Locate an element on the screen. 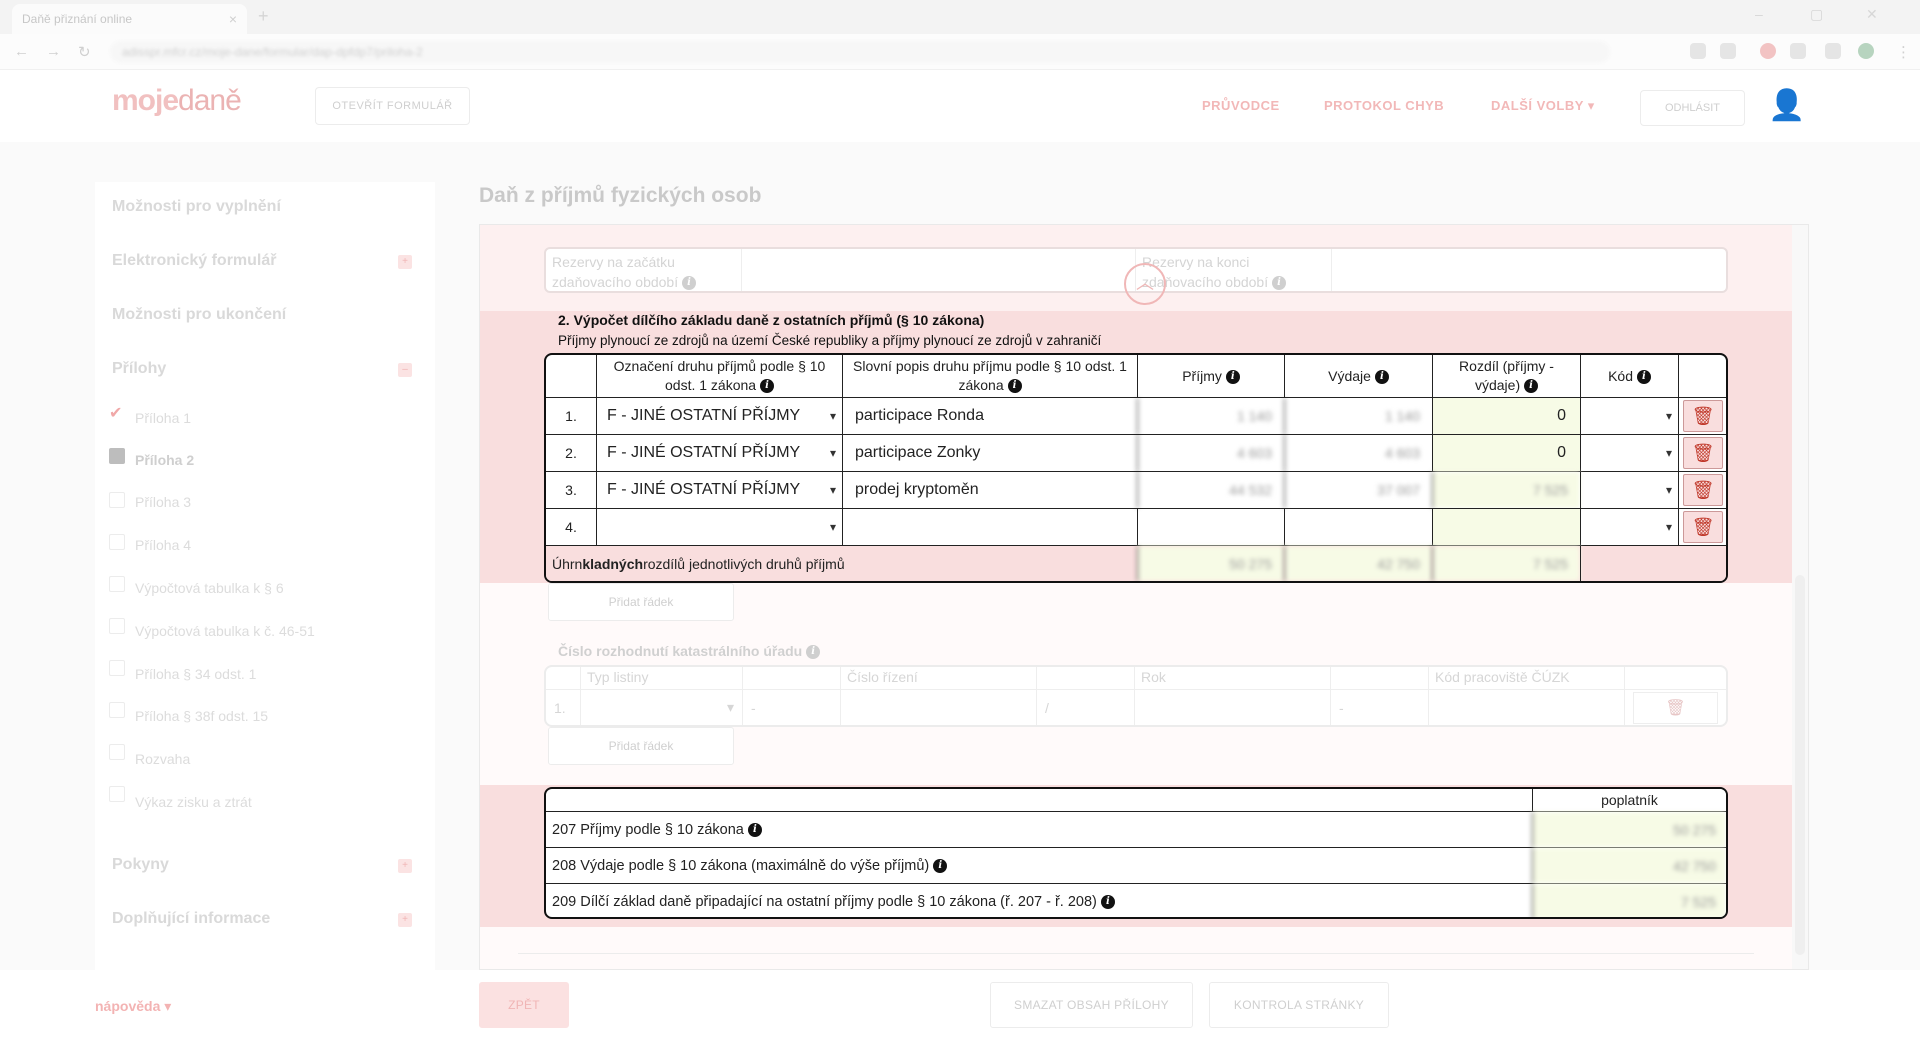  sidebar-attachment-38f: Příloha § 38f odst. 15 is located at coordinates (202, 716).